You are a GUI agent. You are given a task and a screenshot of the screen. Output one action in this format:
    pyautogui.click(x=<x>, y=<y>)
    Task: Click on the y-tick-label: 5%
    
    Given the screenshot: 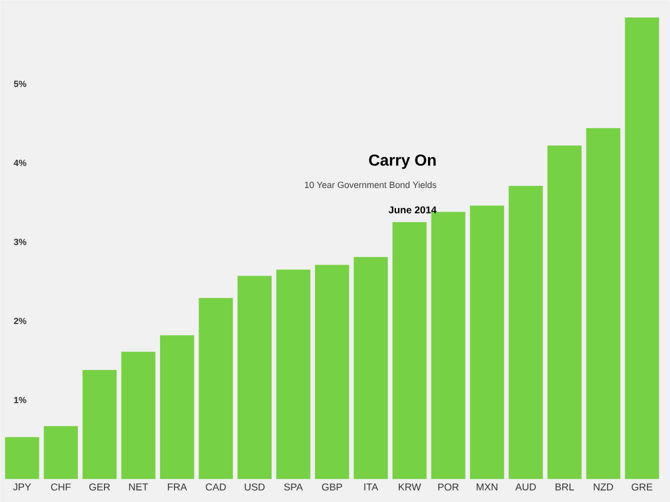 What is the action you would take?
    pyautogui.click(x=20, y=84)
    